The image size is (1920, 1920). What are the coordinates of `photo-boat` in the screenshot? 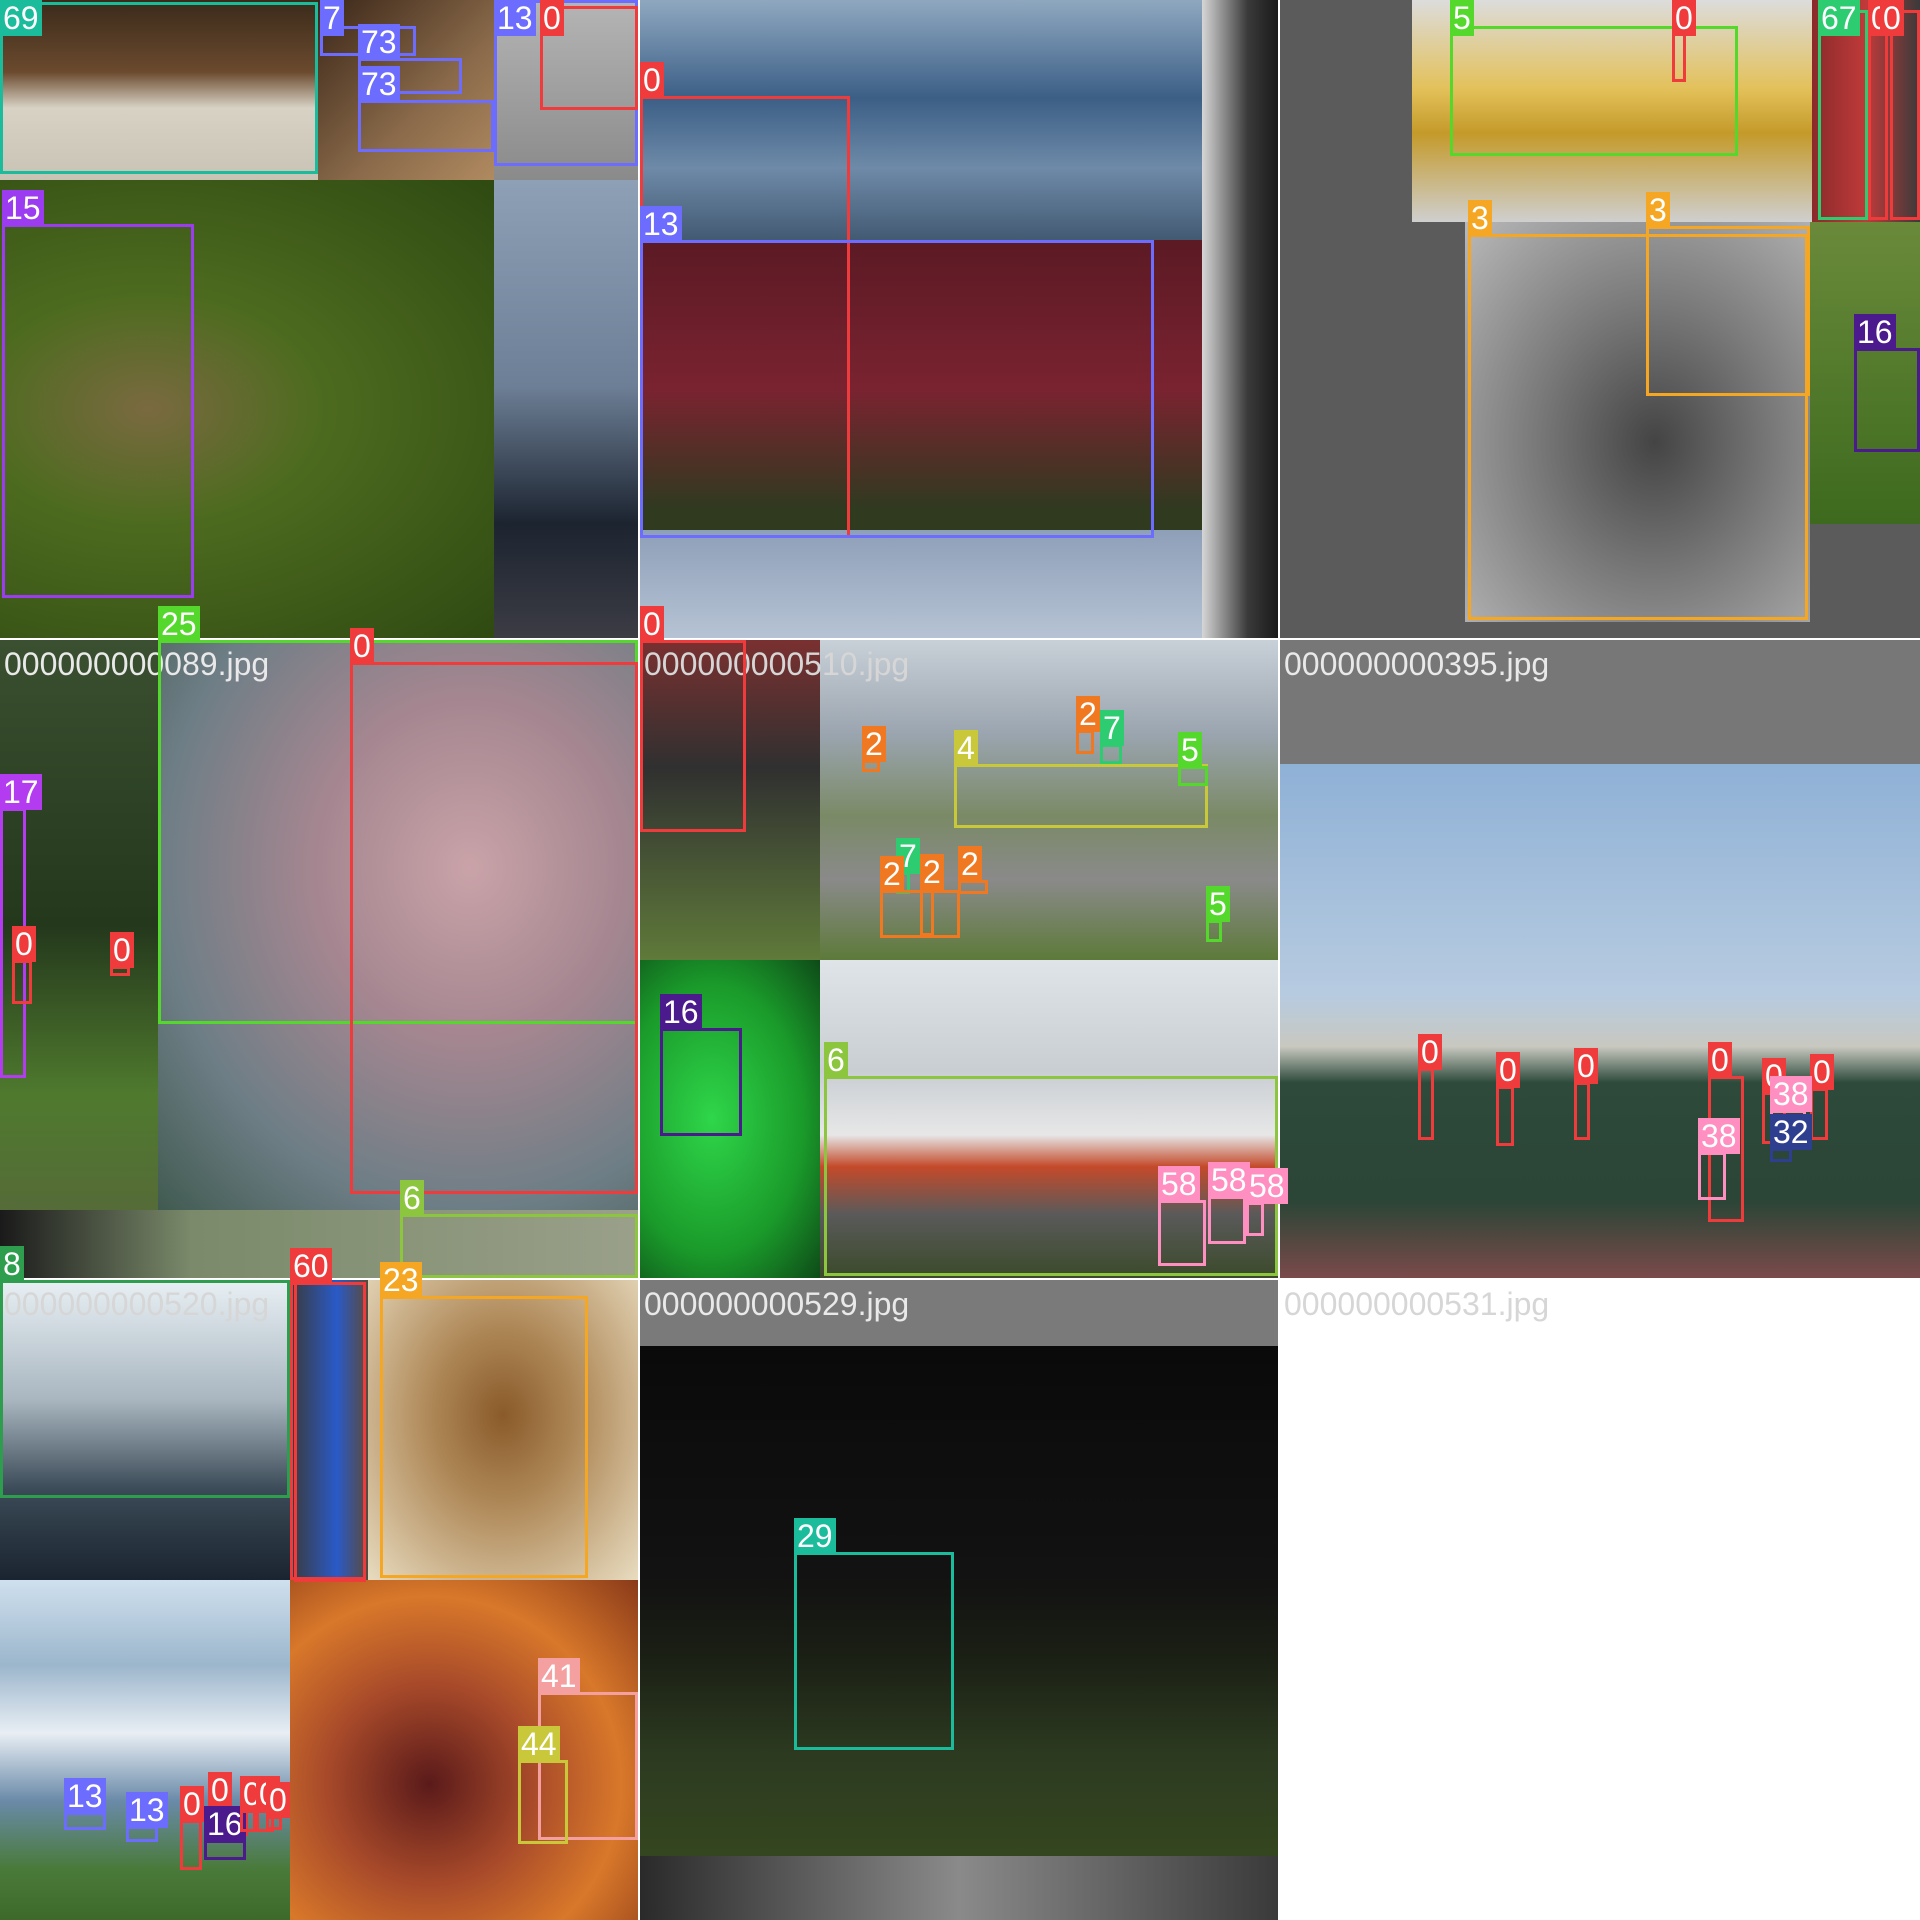 It's located at (145, 1430).